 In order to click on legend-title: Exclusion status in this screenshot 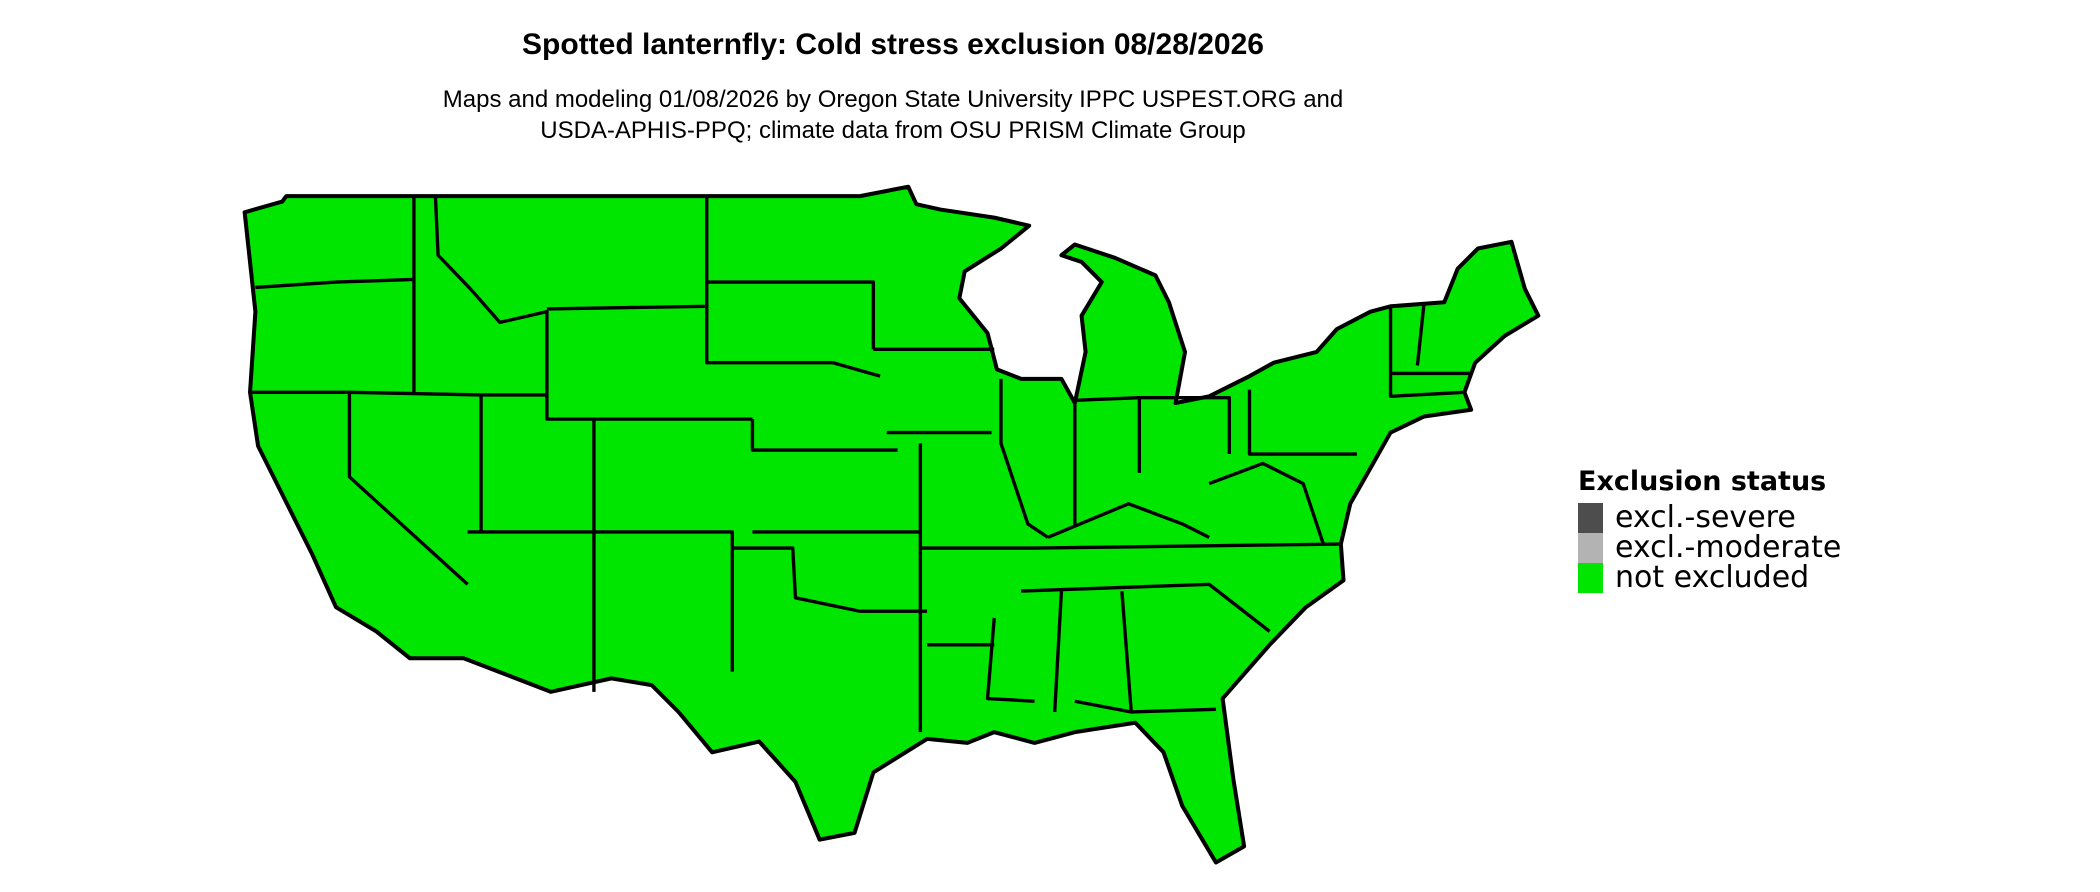, I will do `click(1702, 481)`.